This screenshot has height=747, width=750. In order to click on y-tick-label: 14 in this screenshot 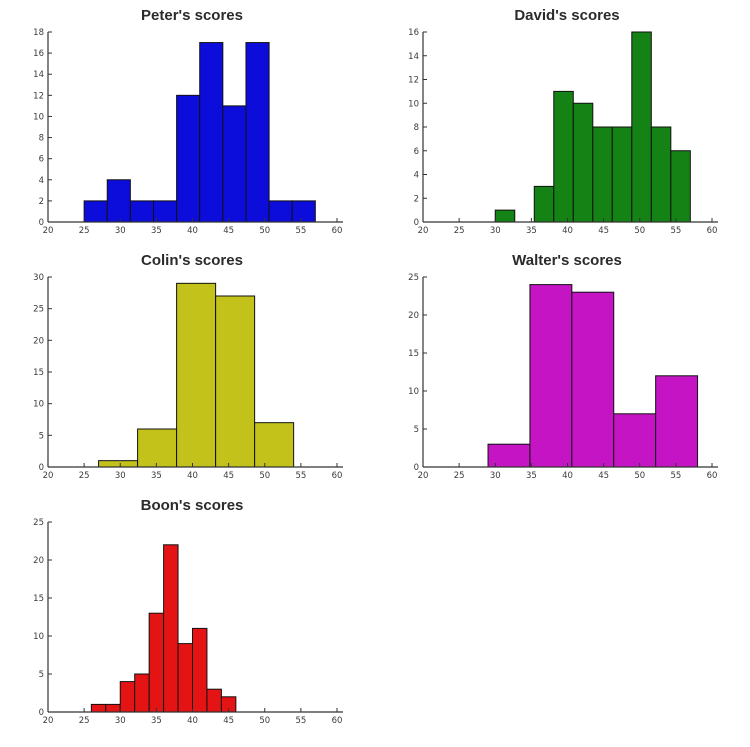, I will do `click(413, 57)`.